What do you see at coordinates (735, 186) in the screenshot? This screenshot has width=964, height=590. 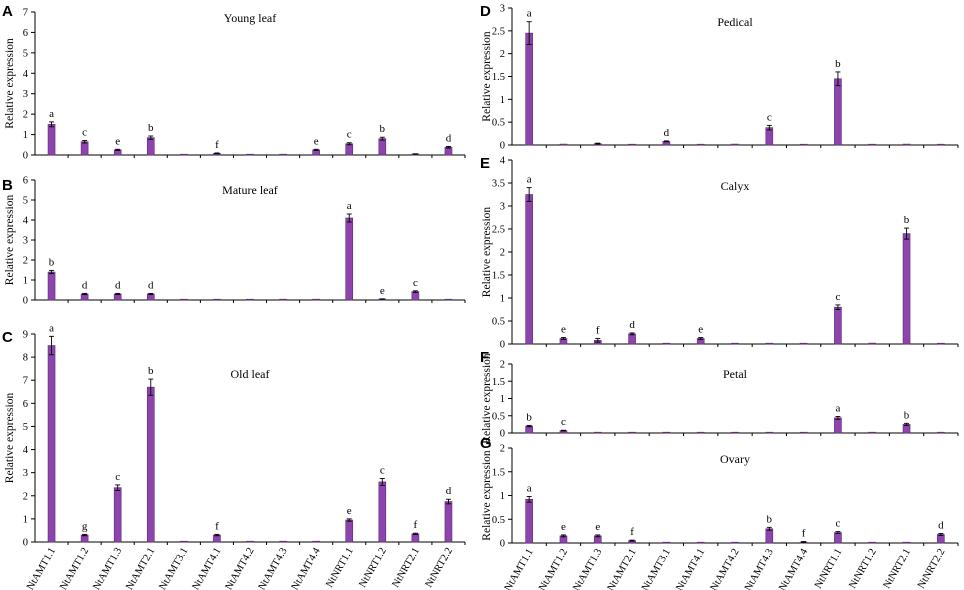 I see `panel-title: Calyx` at bounding box center [735, 186].